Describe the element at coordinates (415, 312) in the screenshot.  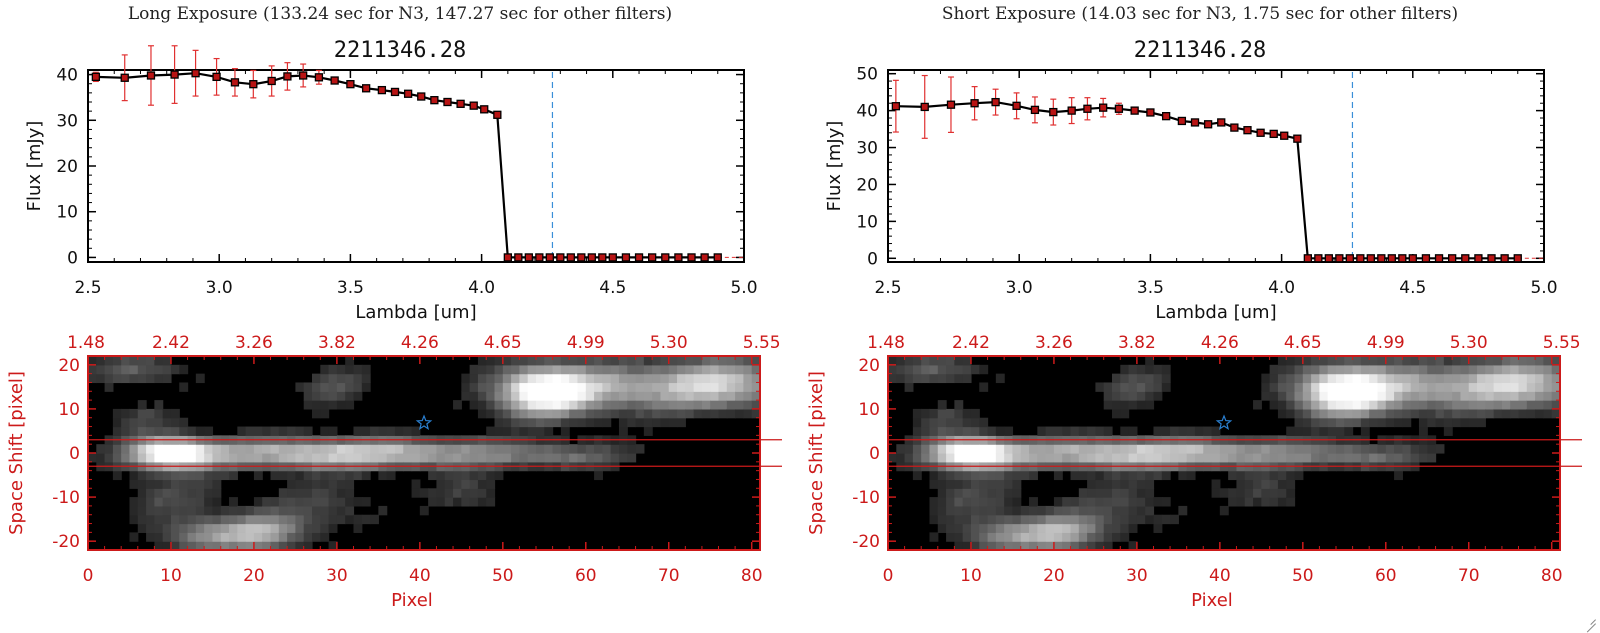
I see `x-axis-label: Lambda [um]` at that location.